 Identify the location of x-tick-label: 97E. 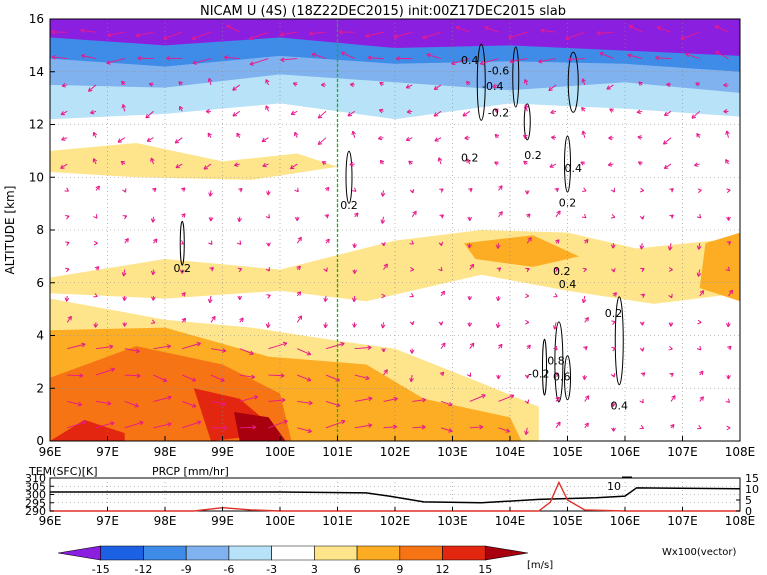
(107, 452).